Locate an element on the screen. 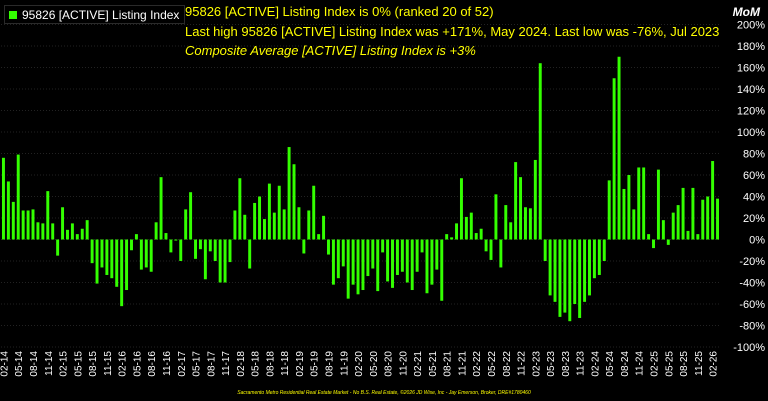 This screenshot has height=401, width=768. x-tick-label: 02-18 is located at coordinates (241, 364).